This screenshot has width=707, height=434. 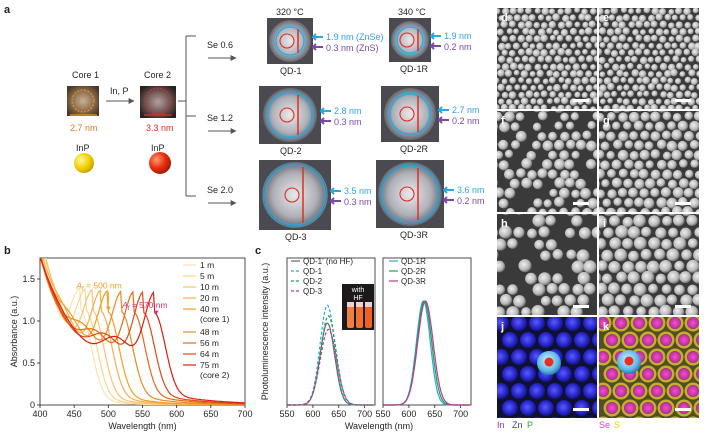 What do you see at coordinates (108, 414) in the screenshot?
I see `abs-xtick-label: 500` at bounding box center [108, 414].